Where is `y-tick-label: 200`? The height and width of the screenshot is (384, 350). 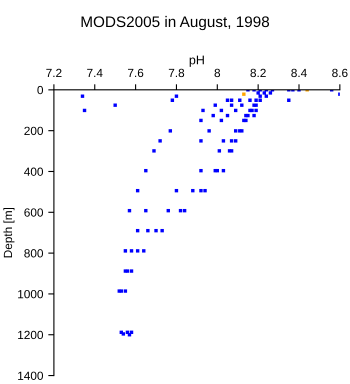
y-tick-label: 200 is located at coordinates (34, 131).